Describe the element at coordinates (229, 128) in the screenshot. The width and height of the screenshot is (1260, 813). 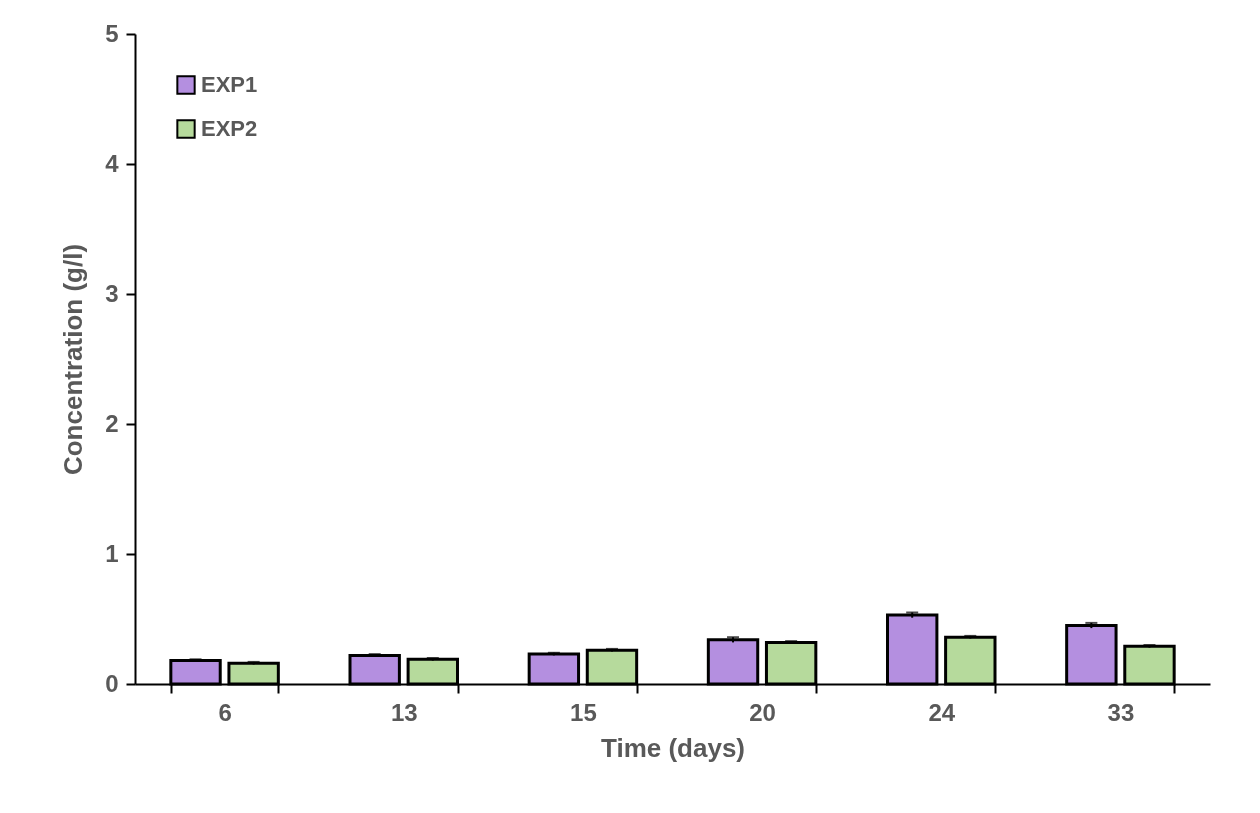
I see `legend-label: EXP2` at that location.